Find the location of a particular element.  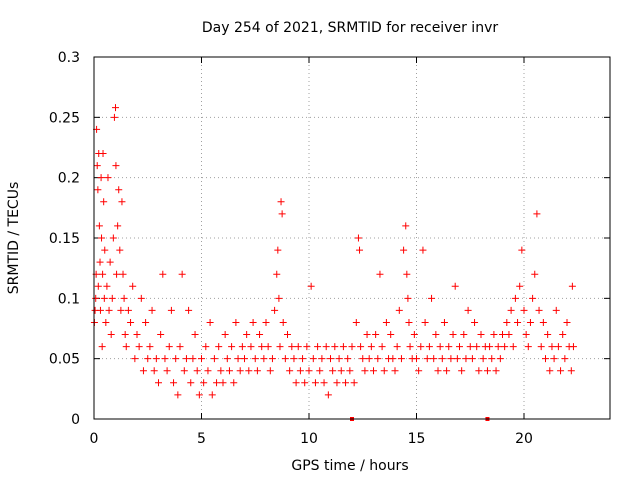

y-tick-label: 0.25 is located at coordinates (64, 118).